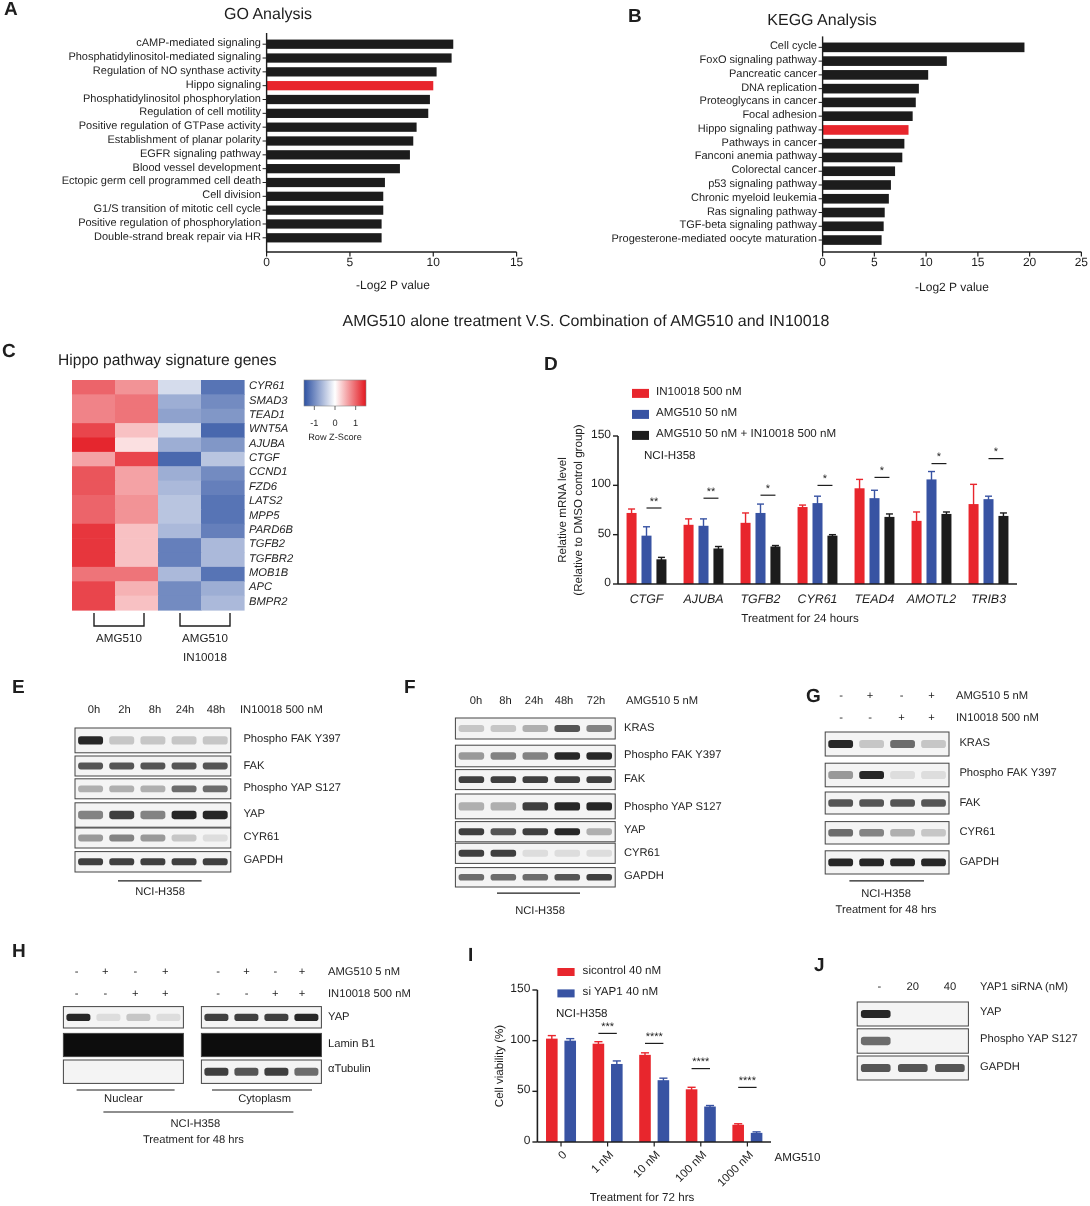 Image resolution: width=1090 pixels, height=1206 pixels. Describe the element at coordinates (410, 688) in the screenshot. I see `text: F` at that location.